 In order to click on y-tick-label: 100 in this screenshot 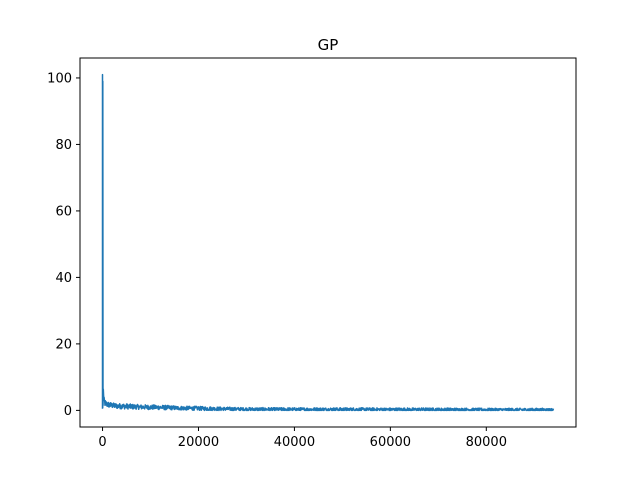, I will do `click(59, 78)`.